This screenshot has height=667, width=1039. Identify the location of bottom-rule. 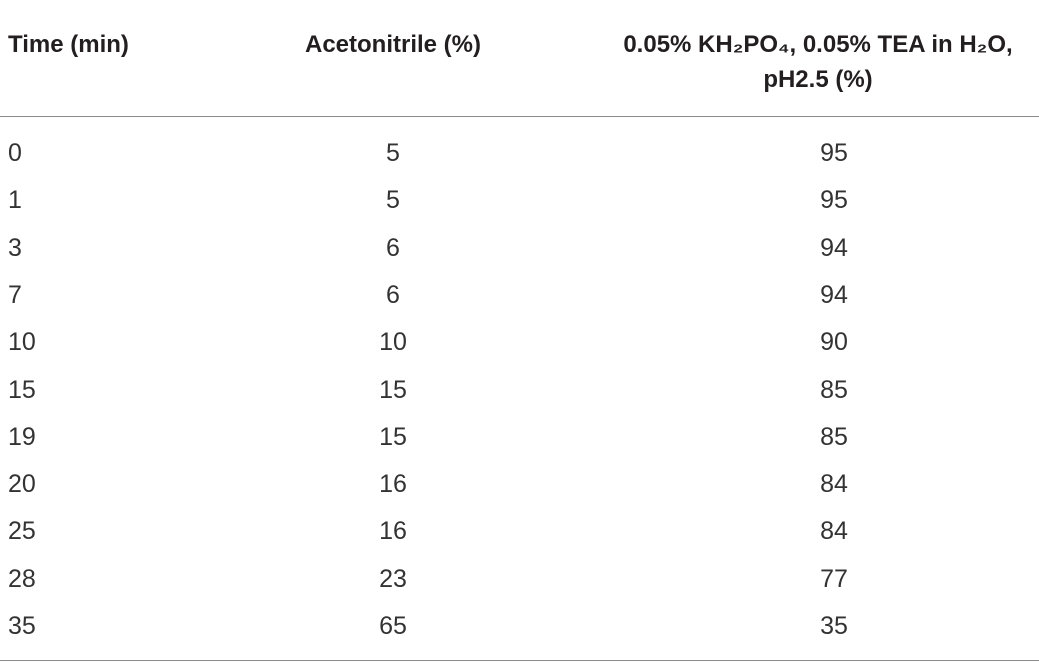
(519, 660).